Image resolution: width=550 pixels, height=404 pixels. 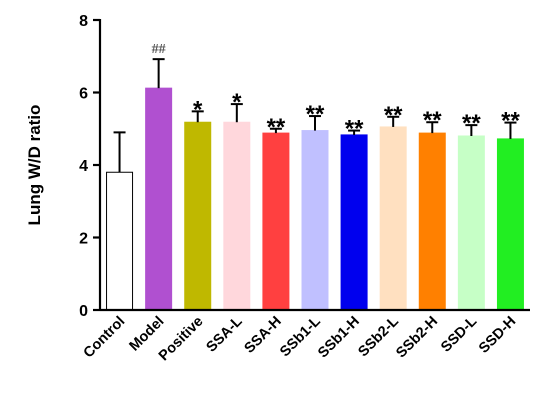 What do you see at coordinates (237, 216) in the screenshot?
I see `bar-ssa-l` at bounding box center [237, 216].